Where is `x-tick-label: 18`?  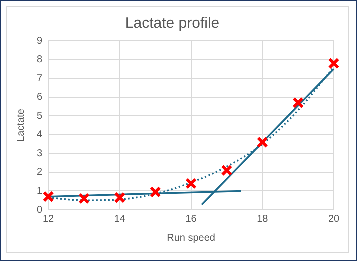 x-tick-label: 18 is located at coordinates (263, 219).